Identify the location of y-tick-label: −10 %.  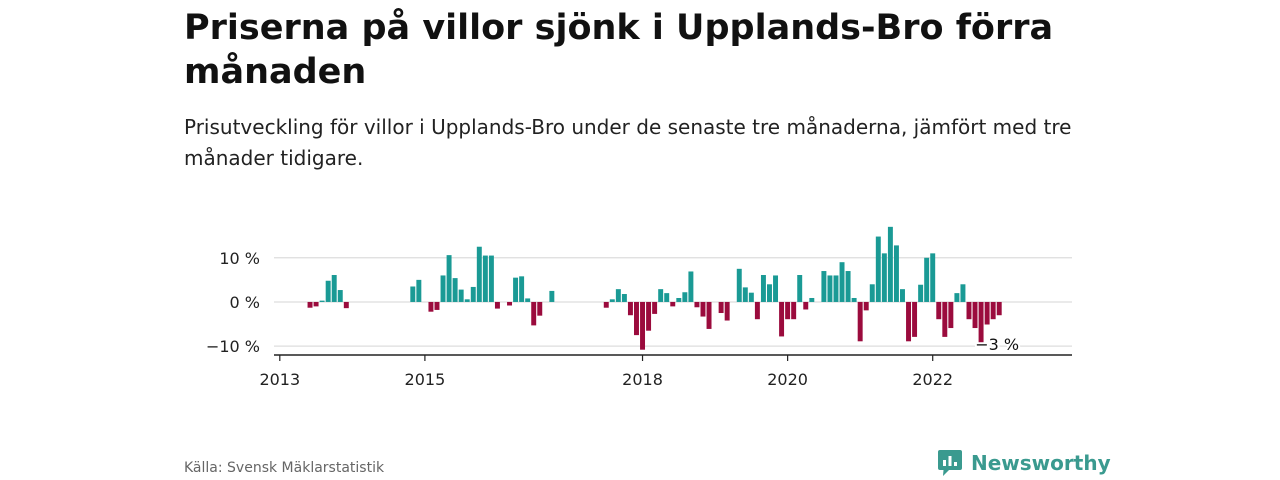
(233, 346).